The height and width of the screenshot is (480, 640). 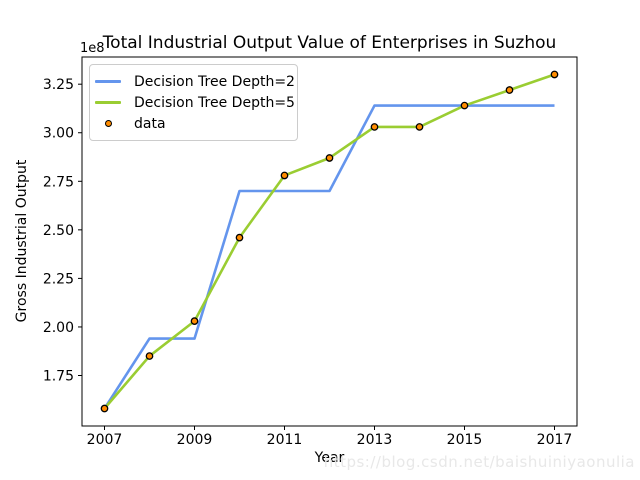 I want to click on legend-label-depth5: Decision Tree Depth=5, so click(x=214, y=102).